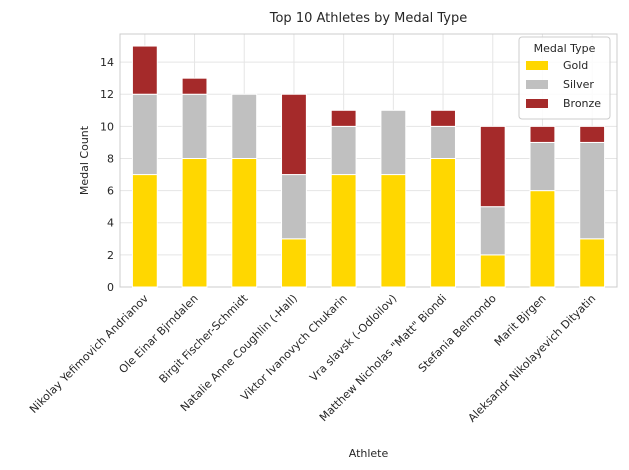 The height and width of the screenshot is (470, 629). Describe the element at coordinates (537, 84) in the screenshot. I see `legend-swatch-silver` at that location.